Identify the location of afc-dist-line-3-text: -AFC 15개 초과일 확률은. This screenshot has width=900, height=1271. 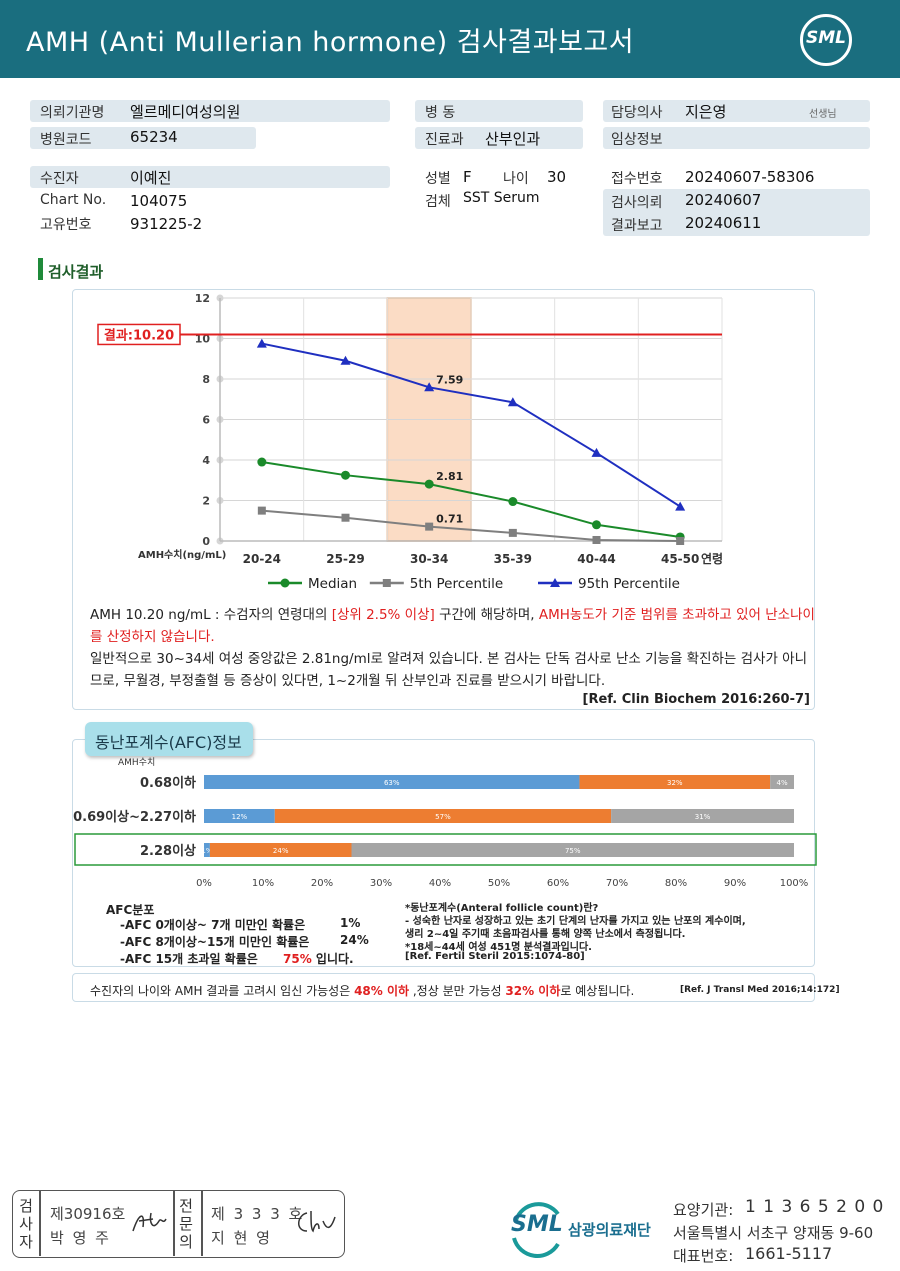
(189, 959).